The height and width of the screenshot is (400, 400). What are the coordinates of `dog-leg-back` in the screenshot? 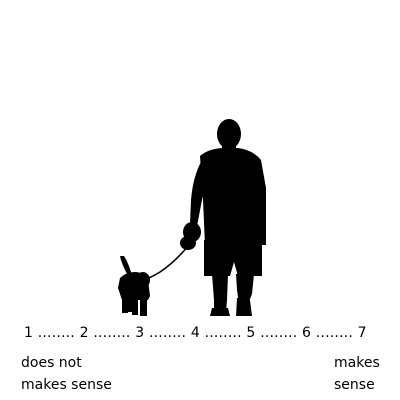 It's located at (125, 304).